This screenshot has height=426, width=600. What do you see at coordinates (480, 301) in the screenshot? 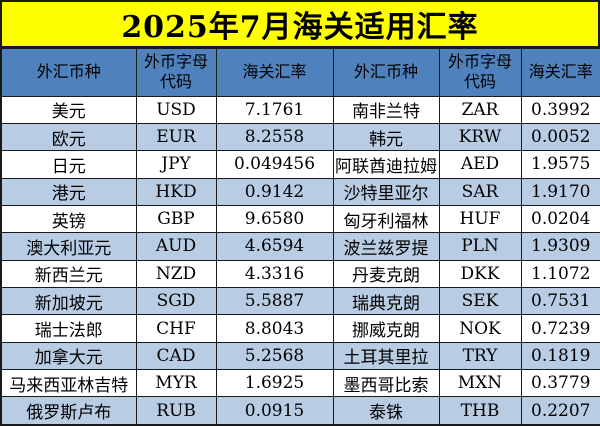
I see `currency-code-cell: SEK` at bounding box center [480, 301].